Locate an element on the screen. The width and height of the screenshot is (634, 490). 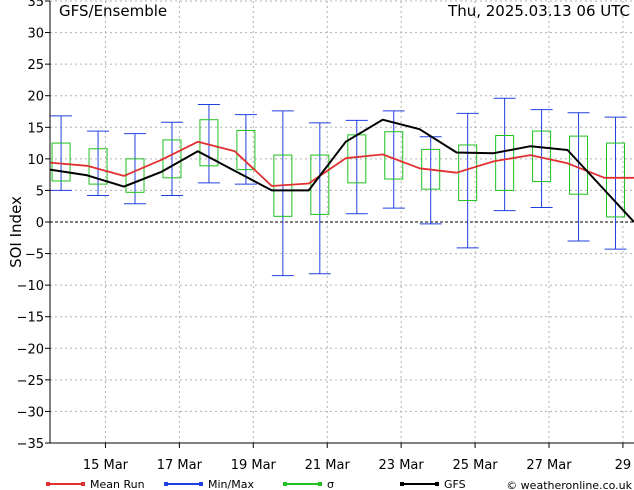
legend-marker-start-minmax is located at coordinates (166, 484).